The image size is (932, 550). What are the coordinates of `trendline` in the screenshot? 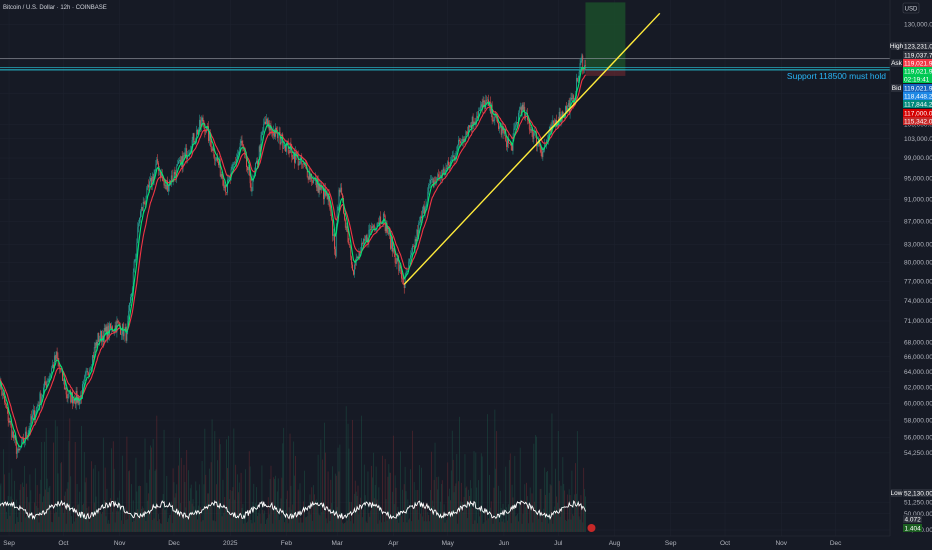 It's located at (532, 148).